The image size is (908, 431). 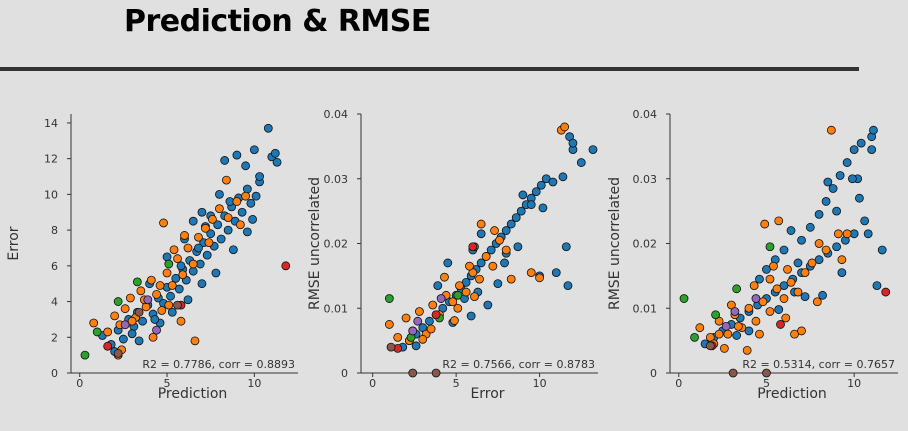 I want to click on y-tick-label: 4, so click(x=54, y=302).